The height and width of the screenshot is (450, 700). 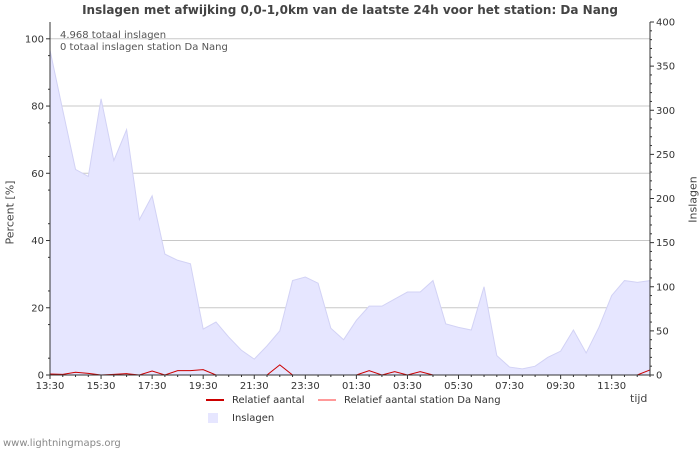 What do you see at coordinates (665, 67) in the screenshot?
I see `y-right-tick-label: 350` at bounding box center [665, 67].